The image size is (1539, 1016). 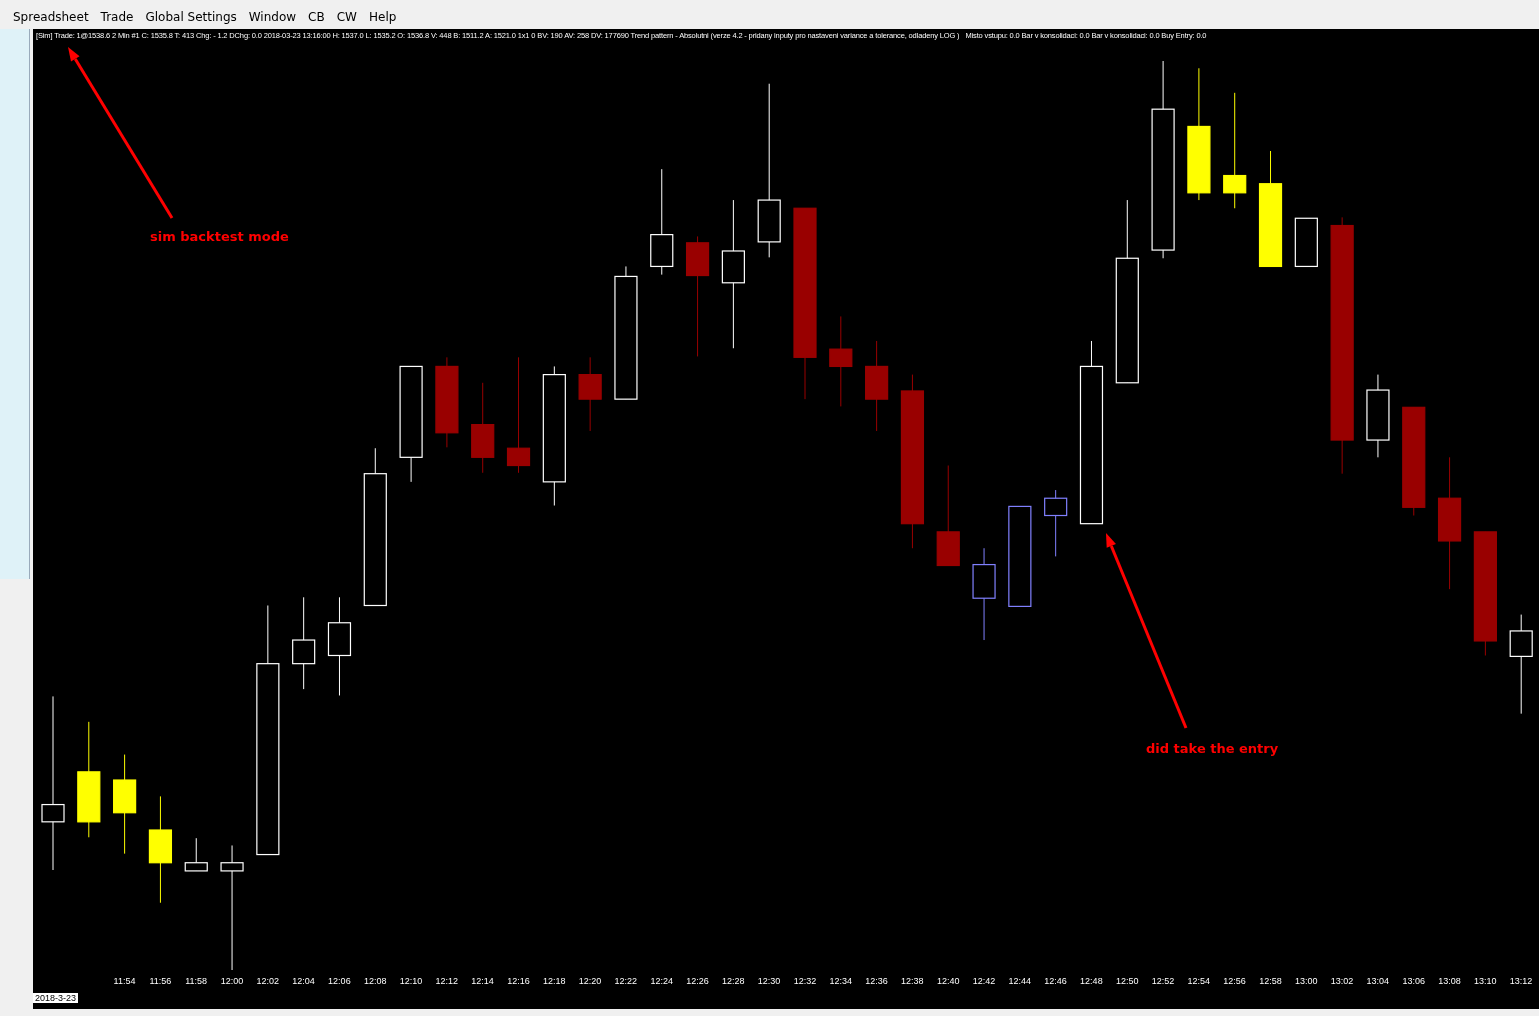 I want to click on x-tick-label: 13:04, so click(x=1378, y=981).